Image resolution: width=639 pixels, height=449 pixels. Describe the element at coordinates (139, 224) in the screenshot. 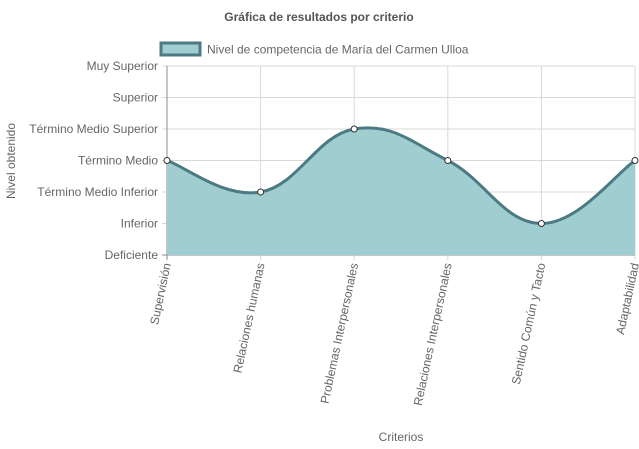

I see `y-tick-label: Inferior` at that location.